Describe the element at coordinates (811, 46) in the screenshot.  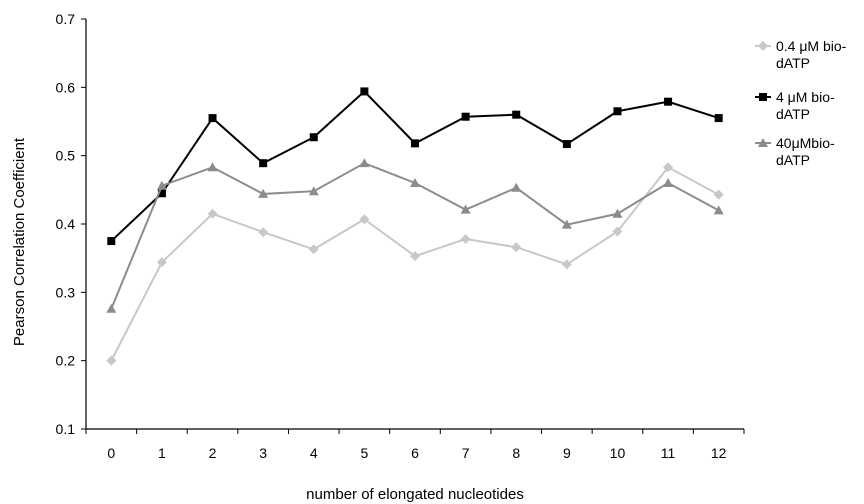
I see `legend-label: 0.4 μM bio-` at that location.